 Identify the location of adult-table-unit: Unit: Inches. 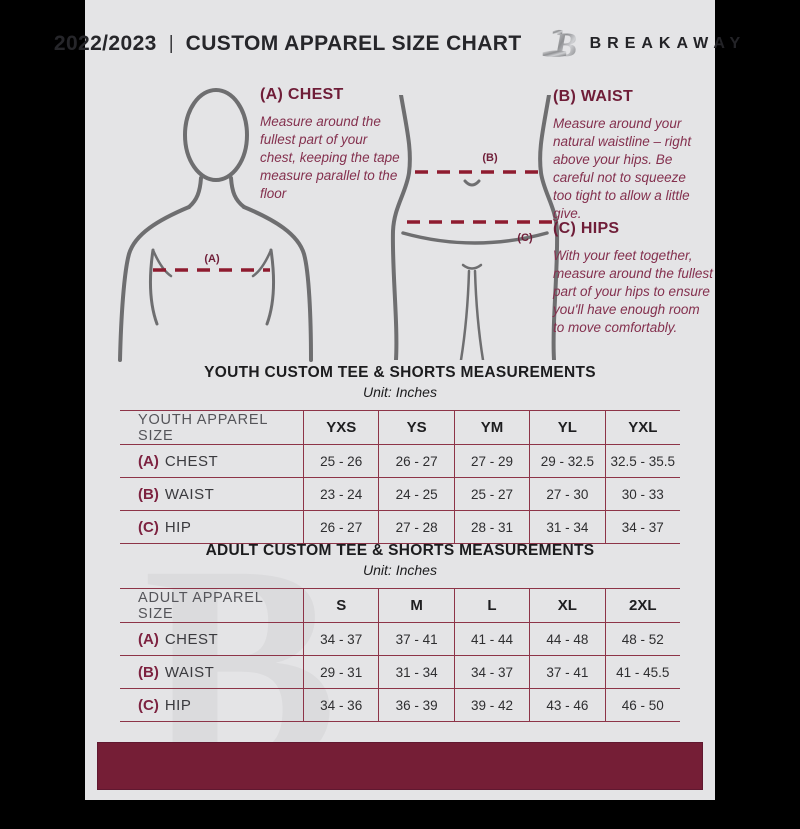
(400, 570).